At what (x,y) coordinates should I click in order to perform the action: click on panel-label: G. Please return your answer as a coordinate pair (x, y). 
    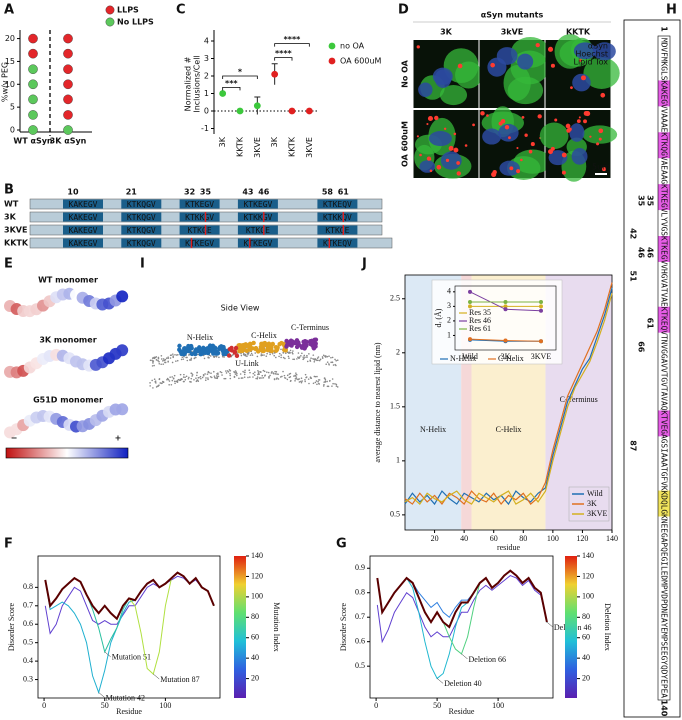
    Looking at the image, I should click on (341, 544).